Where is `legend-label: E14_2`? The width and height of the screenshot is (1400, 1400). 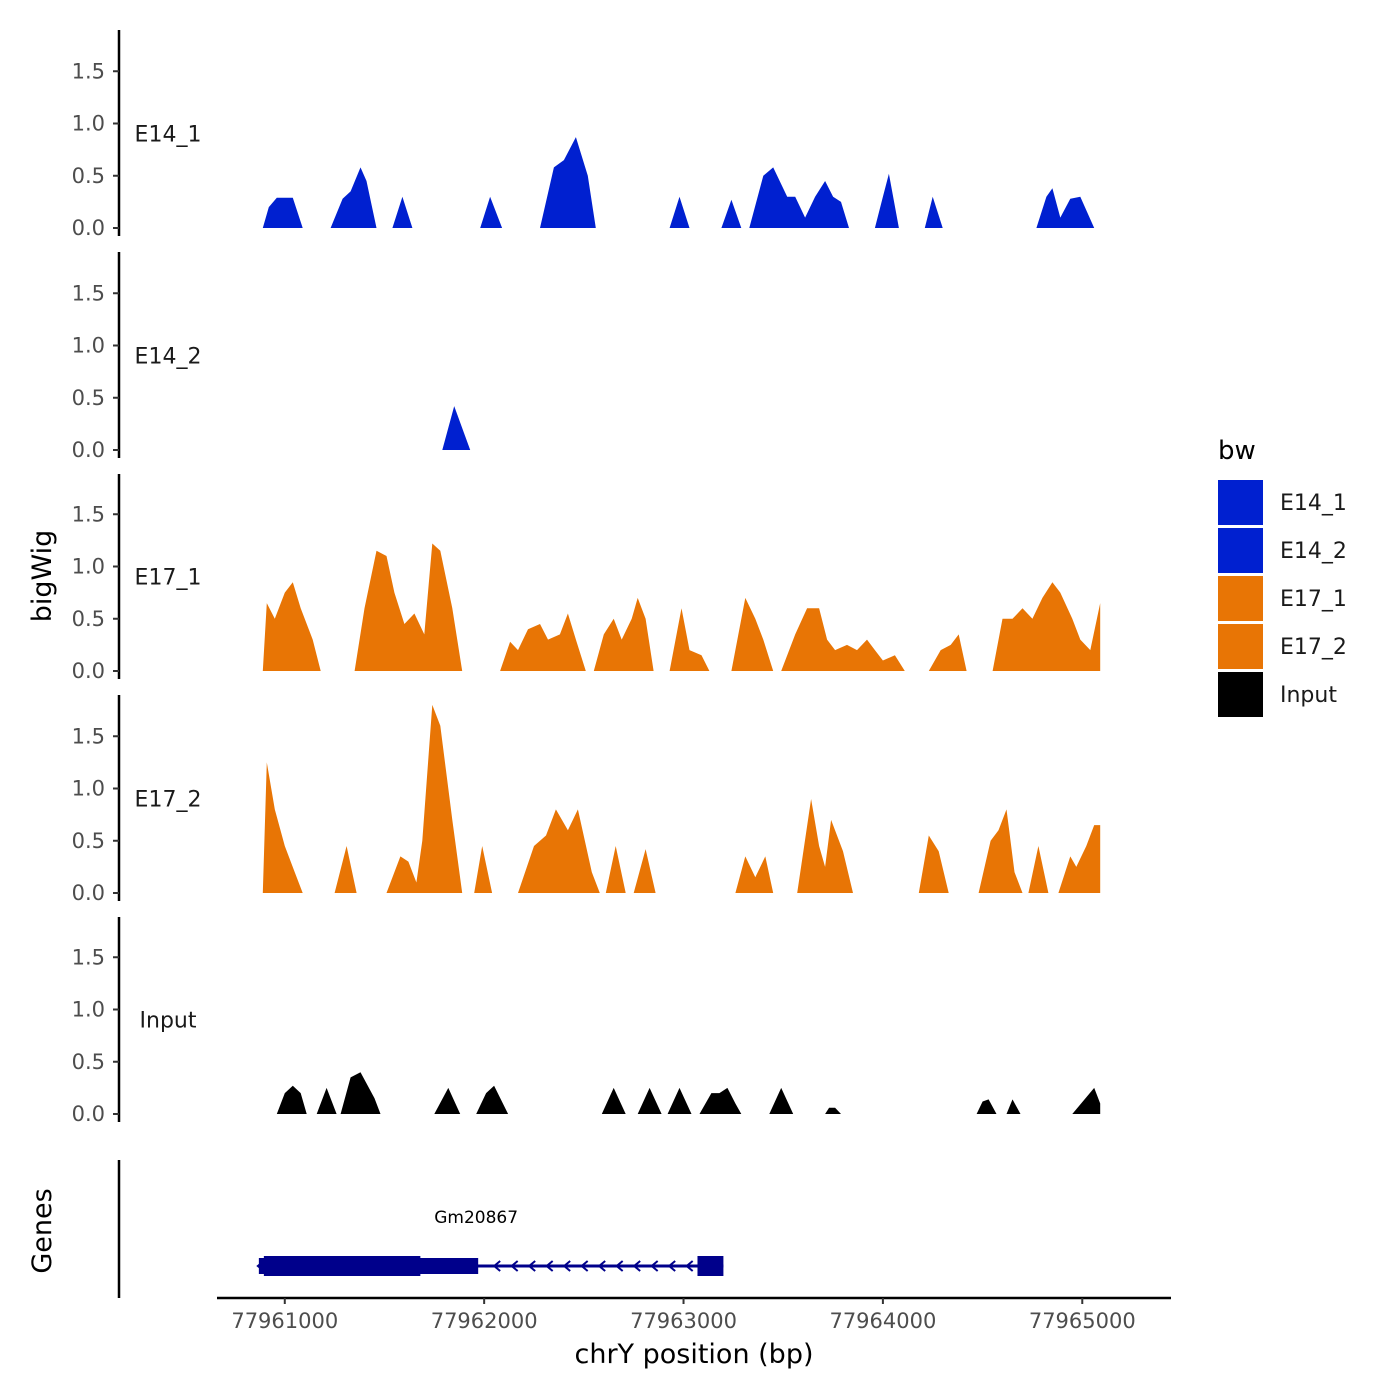 legend-label: E14_2 is located at coordinates (1313, 551).